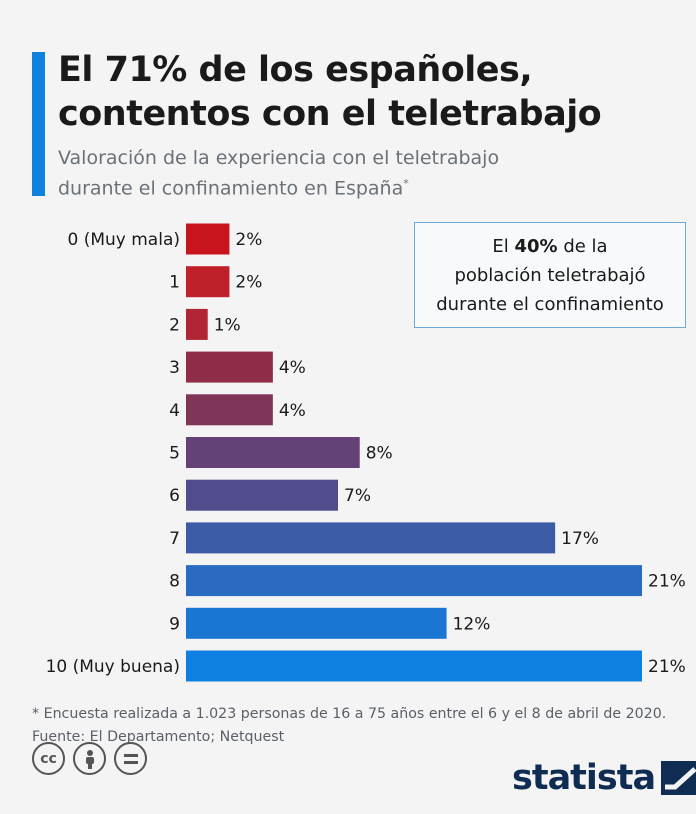 Image resolution: width=696 pixels, height=814 pixels. What do you see at coordinates (584, 778) in the screenshot?
I see `logo-text: statista` at bounding box center [584, 778].